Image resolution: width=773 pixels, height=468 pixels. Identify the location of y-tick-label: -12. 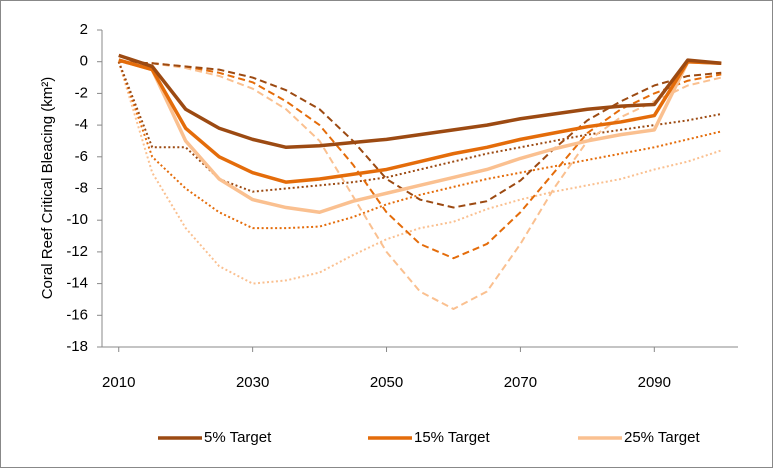
(77, 251).